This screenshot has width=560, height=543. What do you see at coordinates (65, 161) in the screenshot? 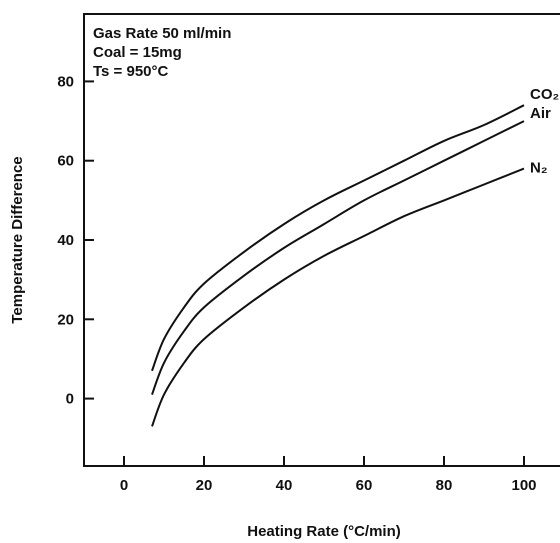
I see `y-tick-label: 60` at bounding box center [65, 161].